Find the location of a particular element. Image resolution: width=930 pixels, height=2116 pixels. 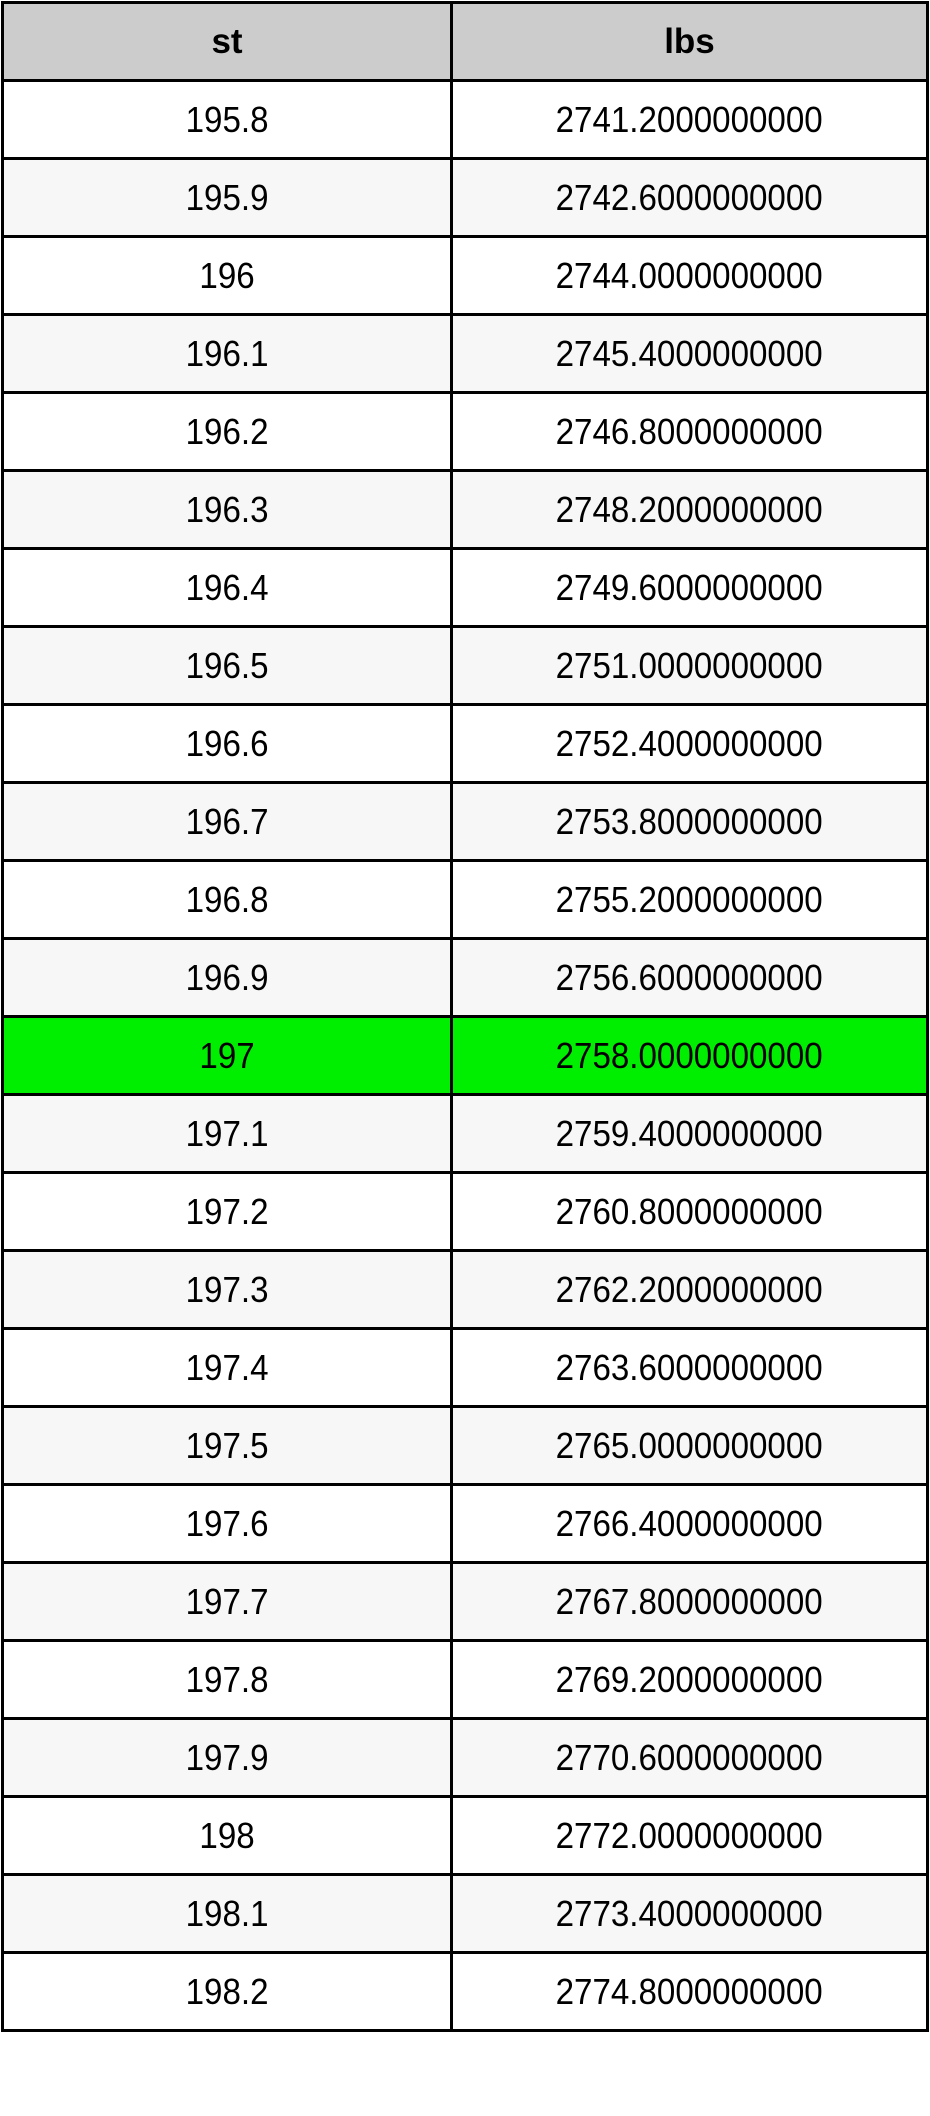

cell-st: 195.8 is located at coordinates (227, 119).